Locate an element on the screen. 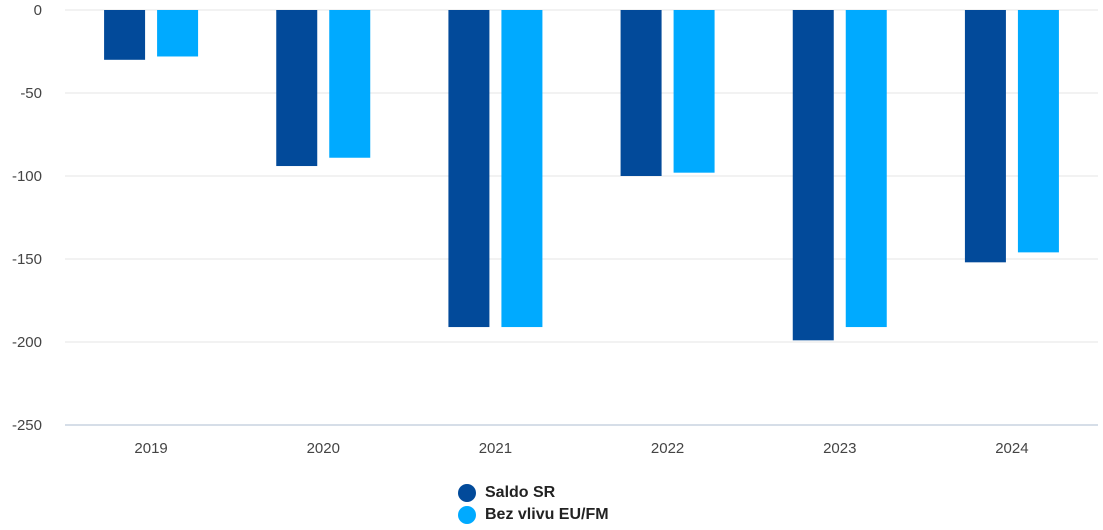 The width and height of the screenshot is (1103, 530). bar-saldo-sr-2019 is located at coordinates (125, 35).